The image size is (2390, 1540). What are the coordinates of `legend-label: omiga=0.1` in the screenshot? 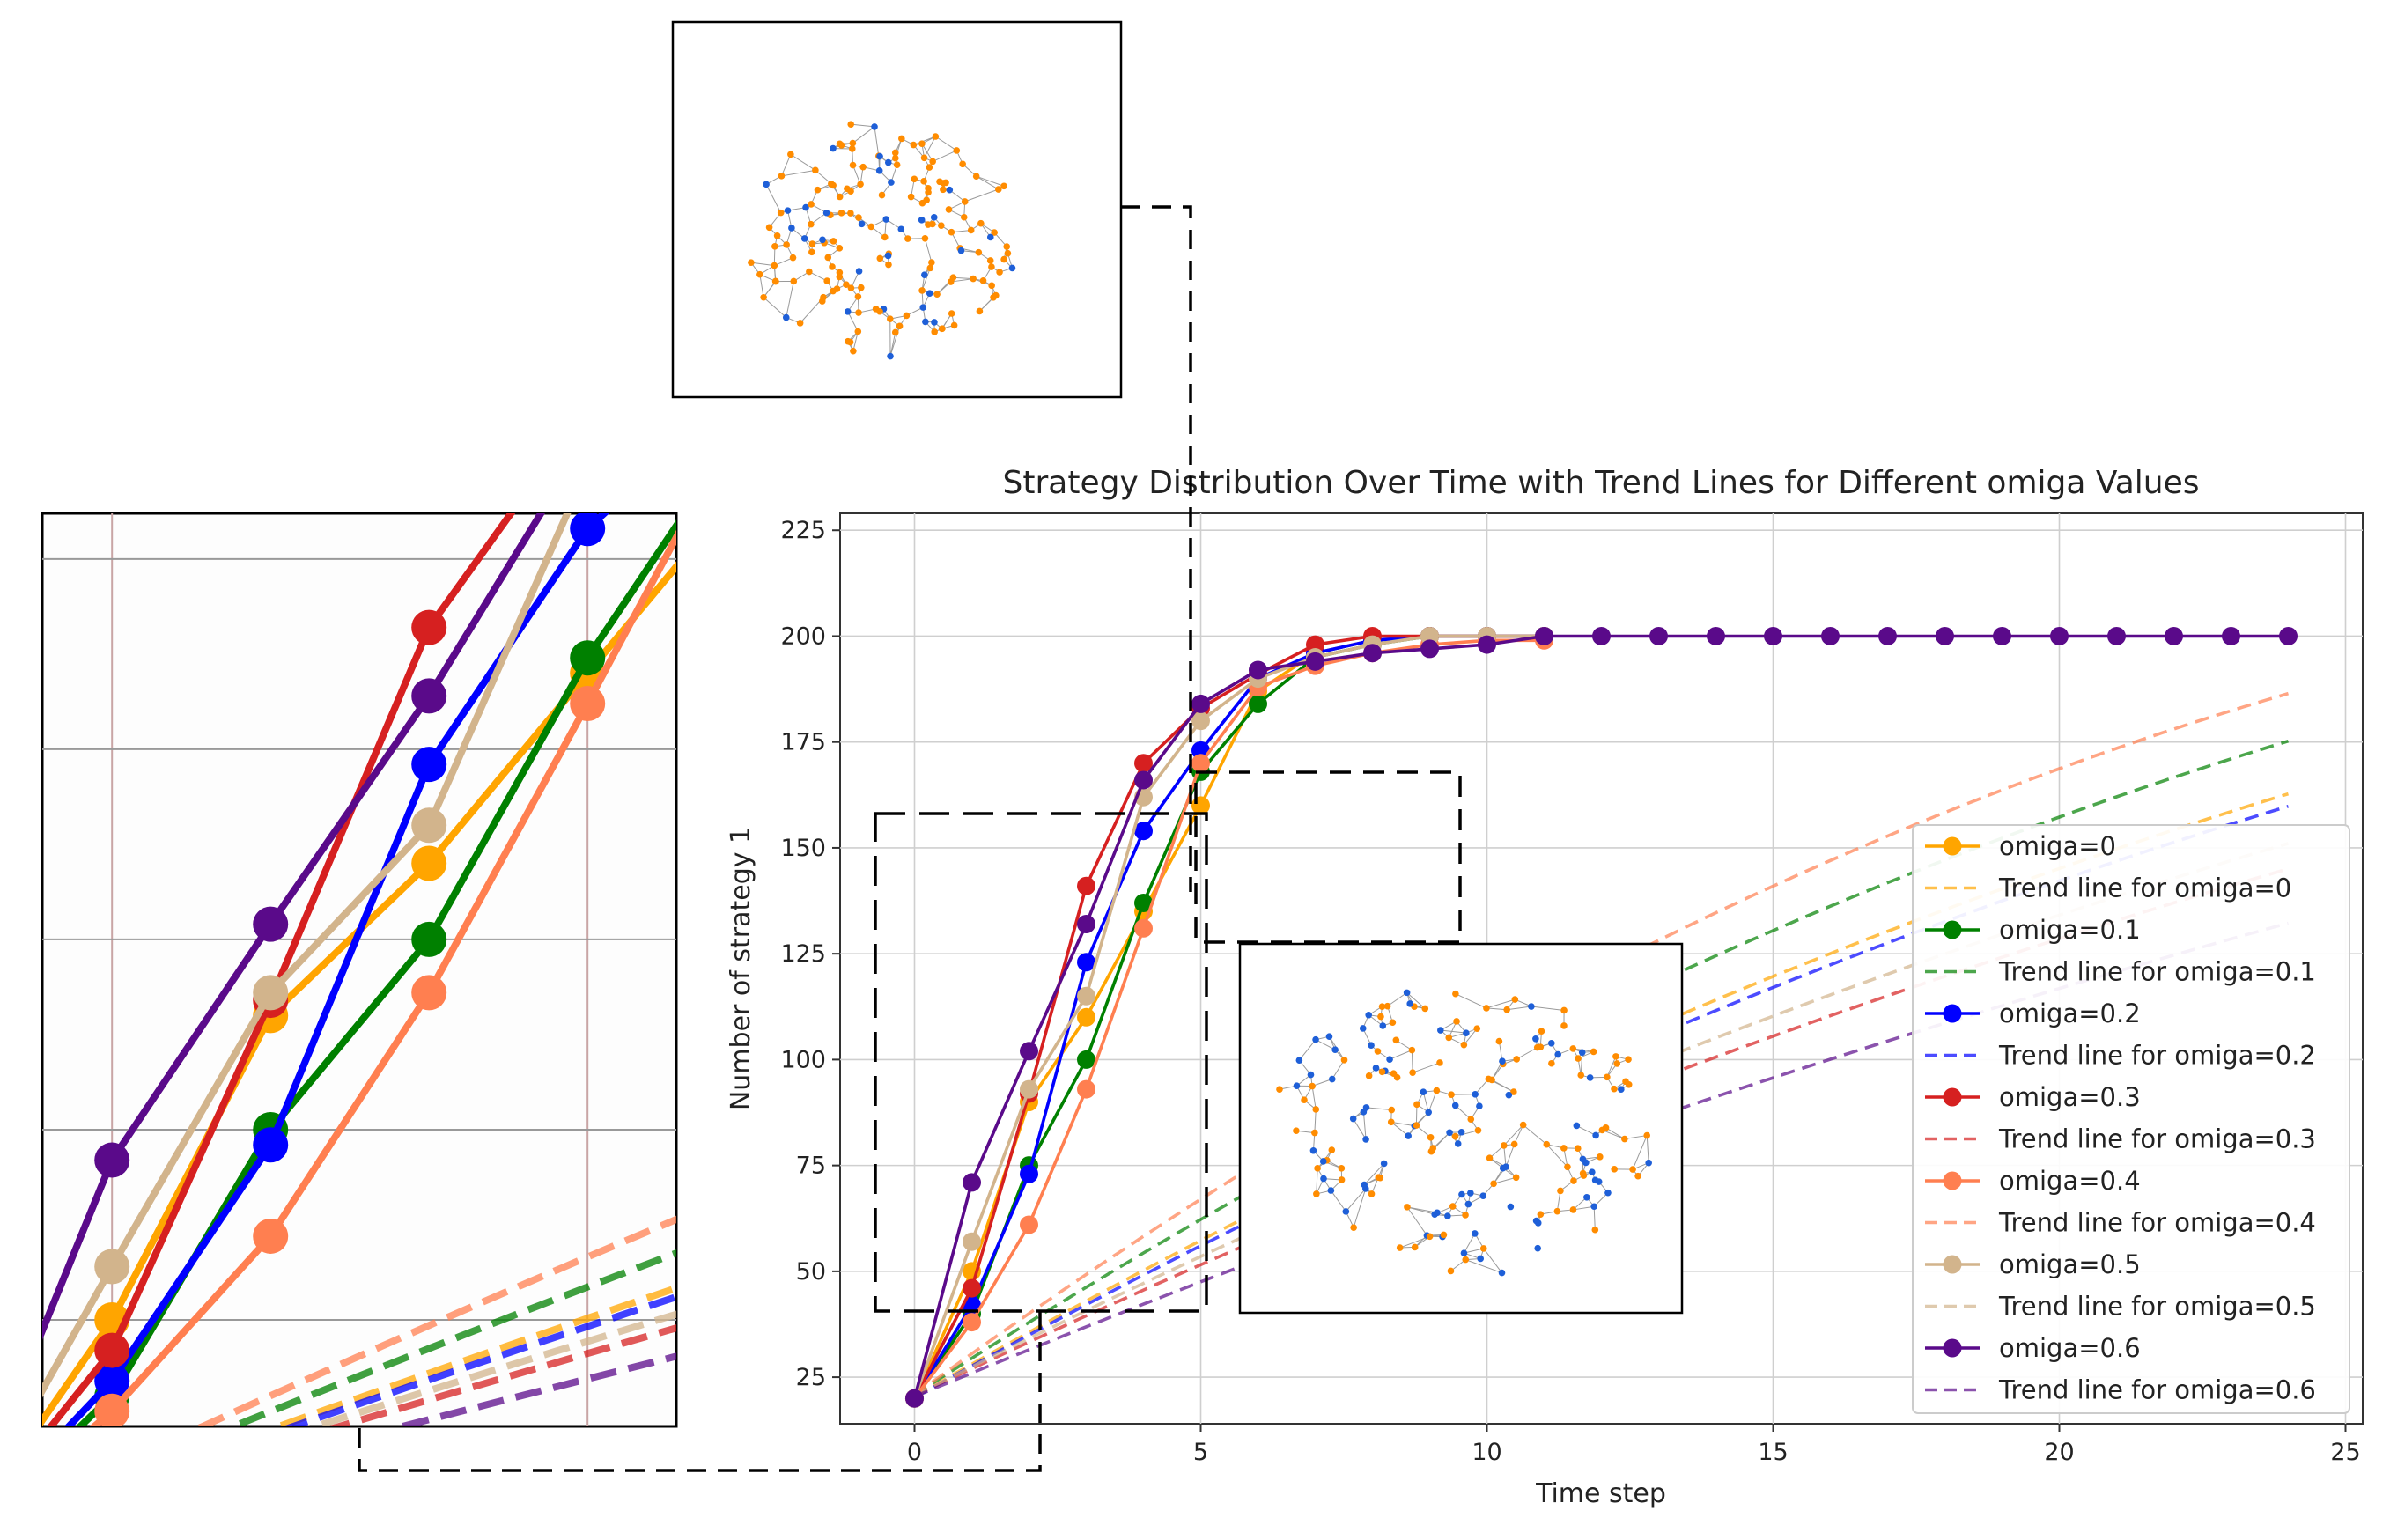 It's located at (2070, 930).